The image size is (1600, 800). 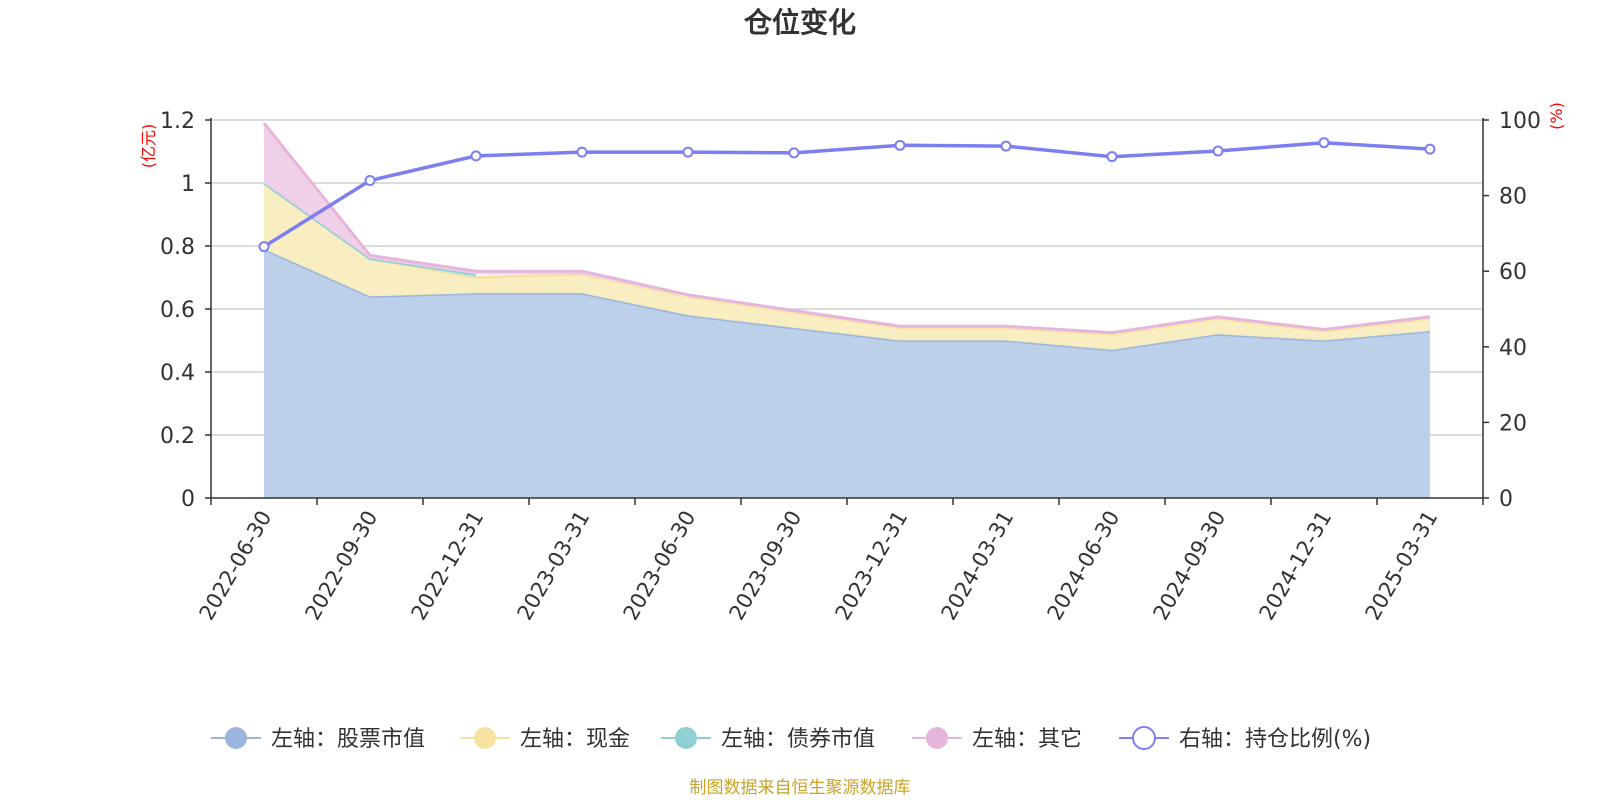 I want to click on left-tick-label: 1.2, so click(x=177, y=121).